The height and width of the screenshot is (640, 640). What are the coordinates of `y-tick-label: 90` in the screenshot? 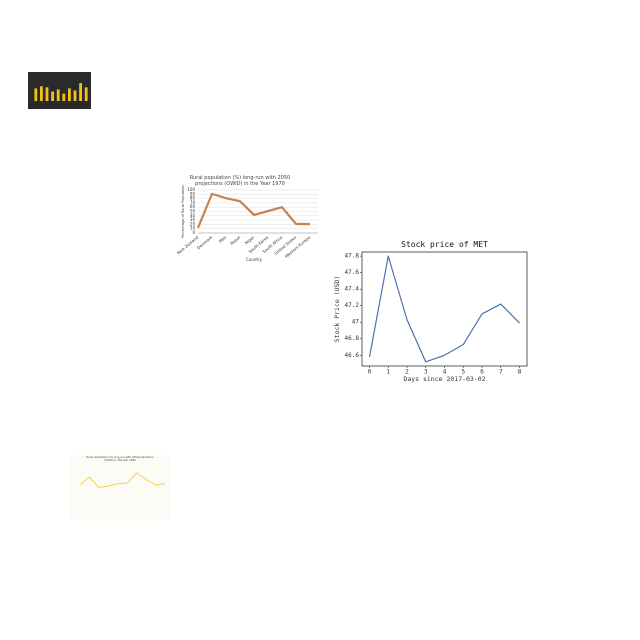 It's located at (193, 193).